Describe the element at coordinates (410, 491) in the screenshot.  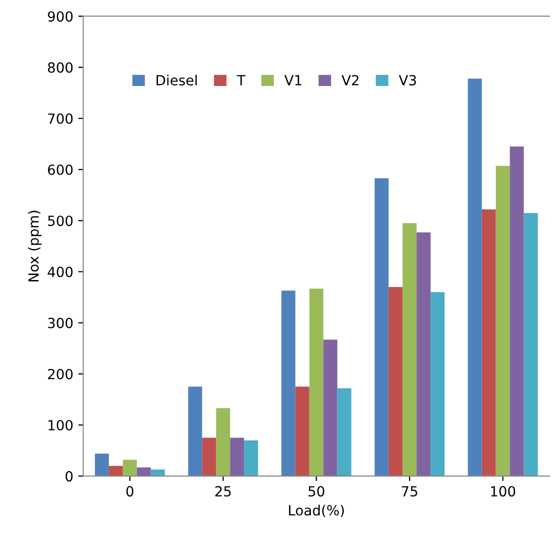
I see `x-tick-label: 75` at that location.